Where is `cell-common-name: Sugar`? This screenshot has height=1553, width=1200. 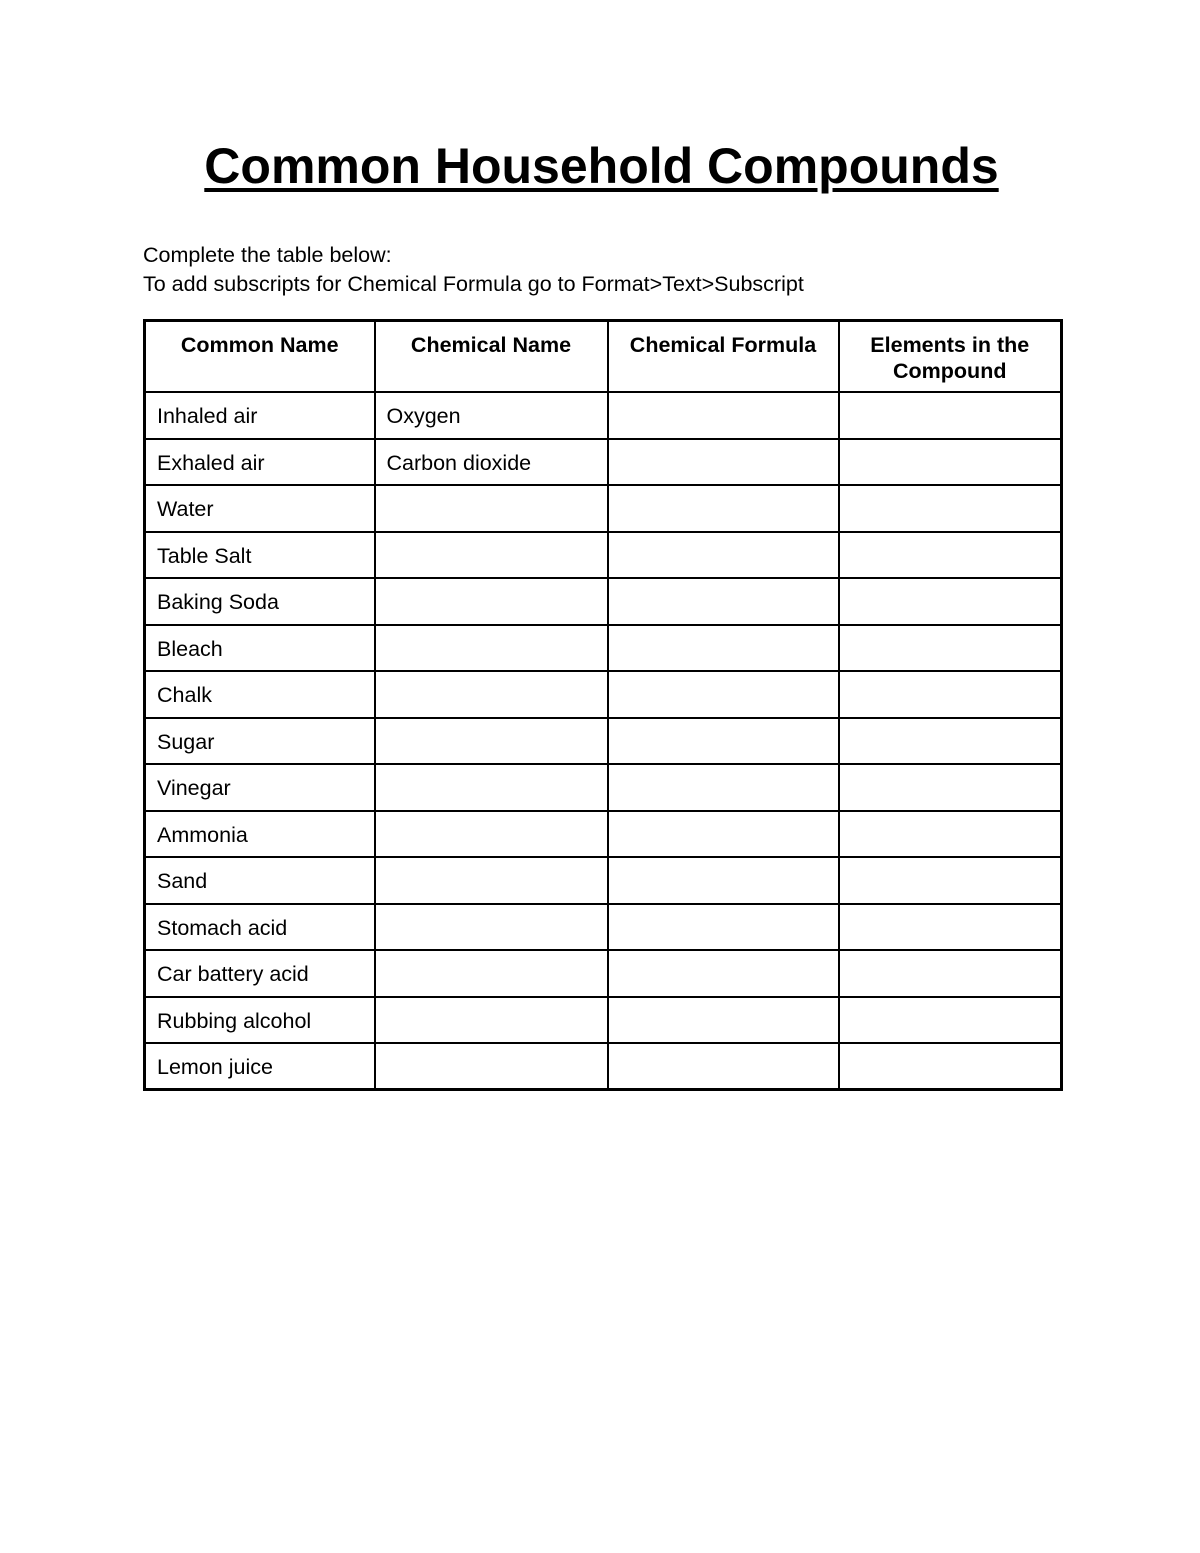
cell-common-name: Sugar is located at coordinates (259, 740).